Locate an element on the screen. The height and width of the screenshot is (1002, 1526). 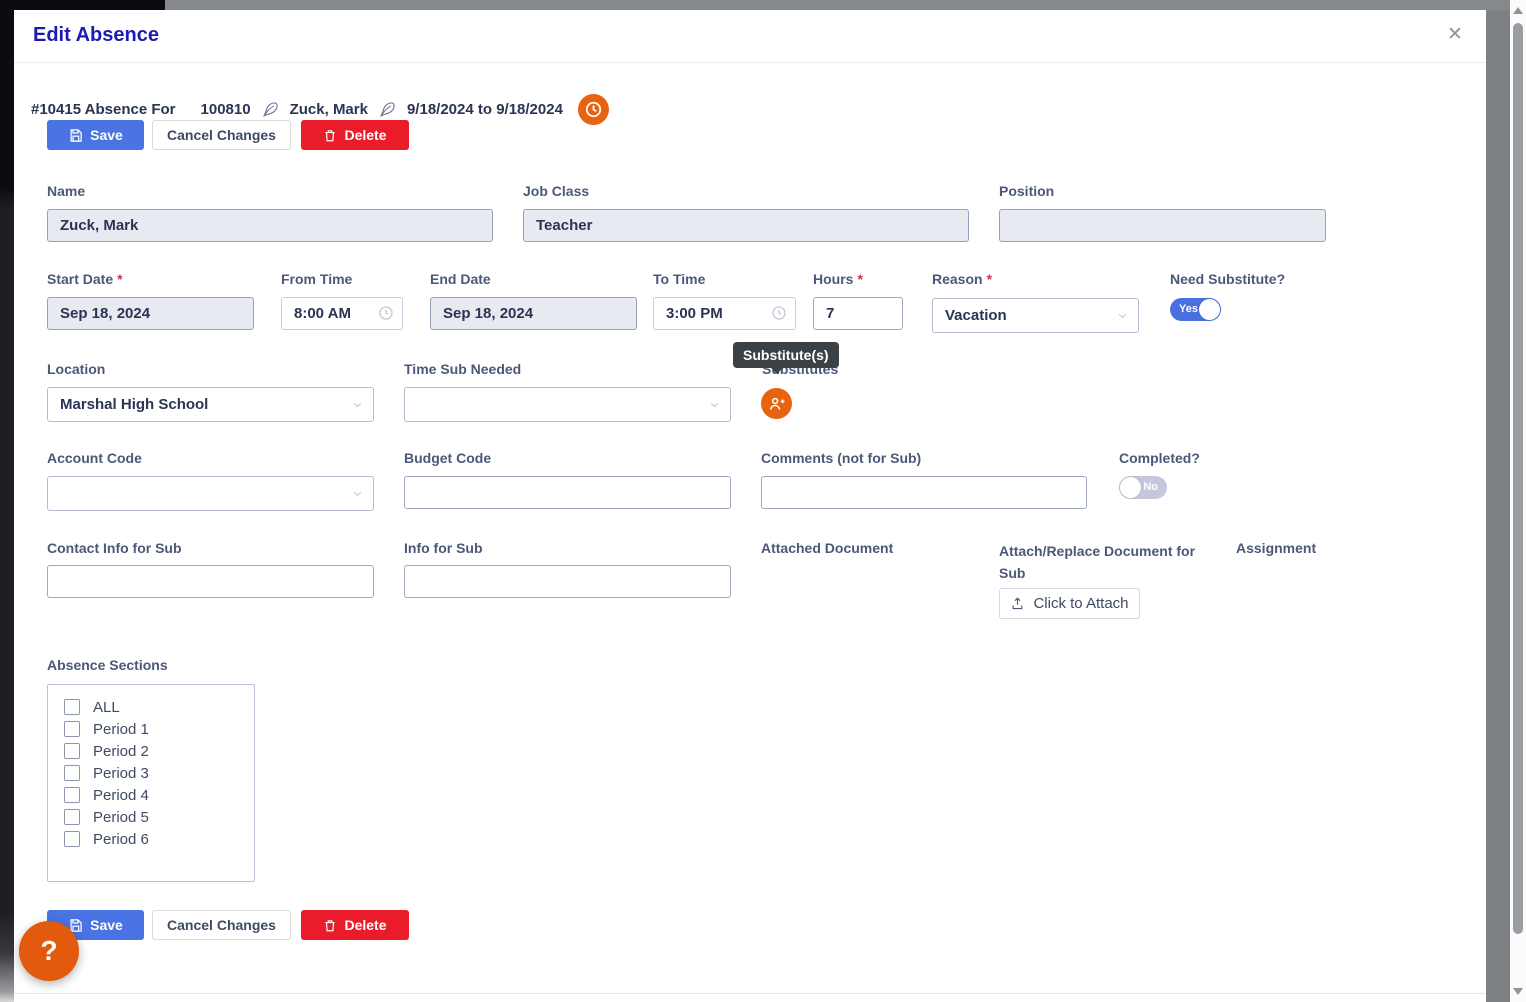
overlay-right is located at coordinates (1498, 506).